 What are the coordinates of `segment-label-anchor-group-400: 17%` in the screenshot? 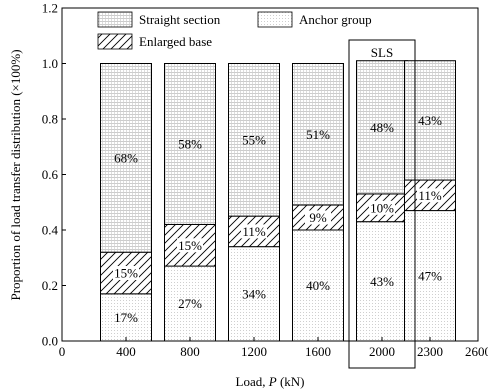 It's located at (126, 317).